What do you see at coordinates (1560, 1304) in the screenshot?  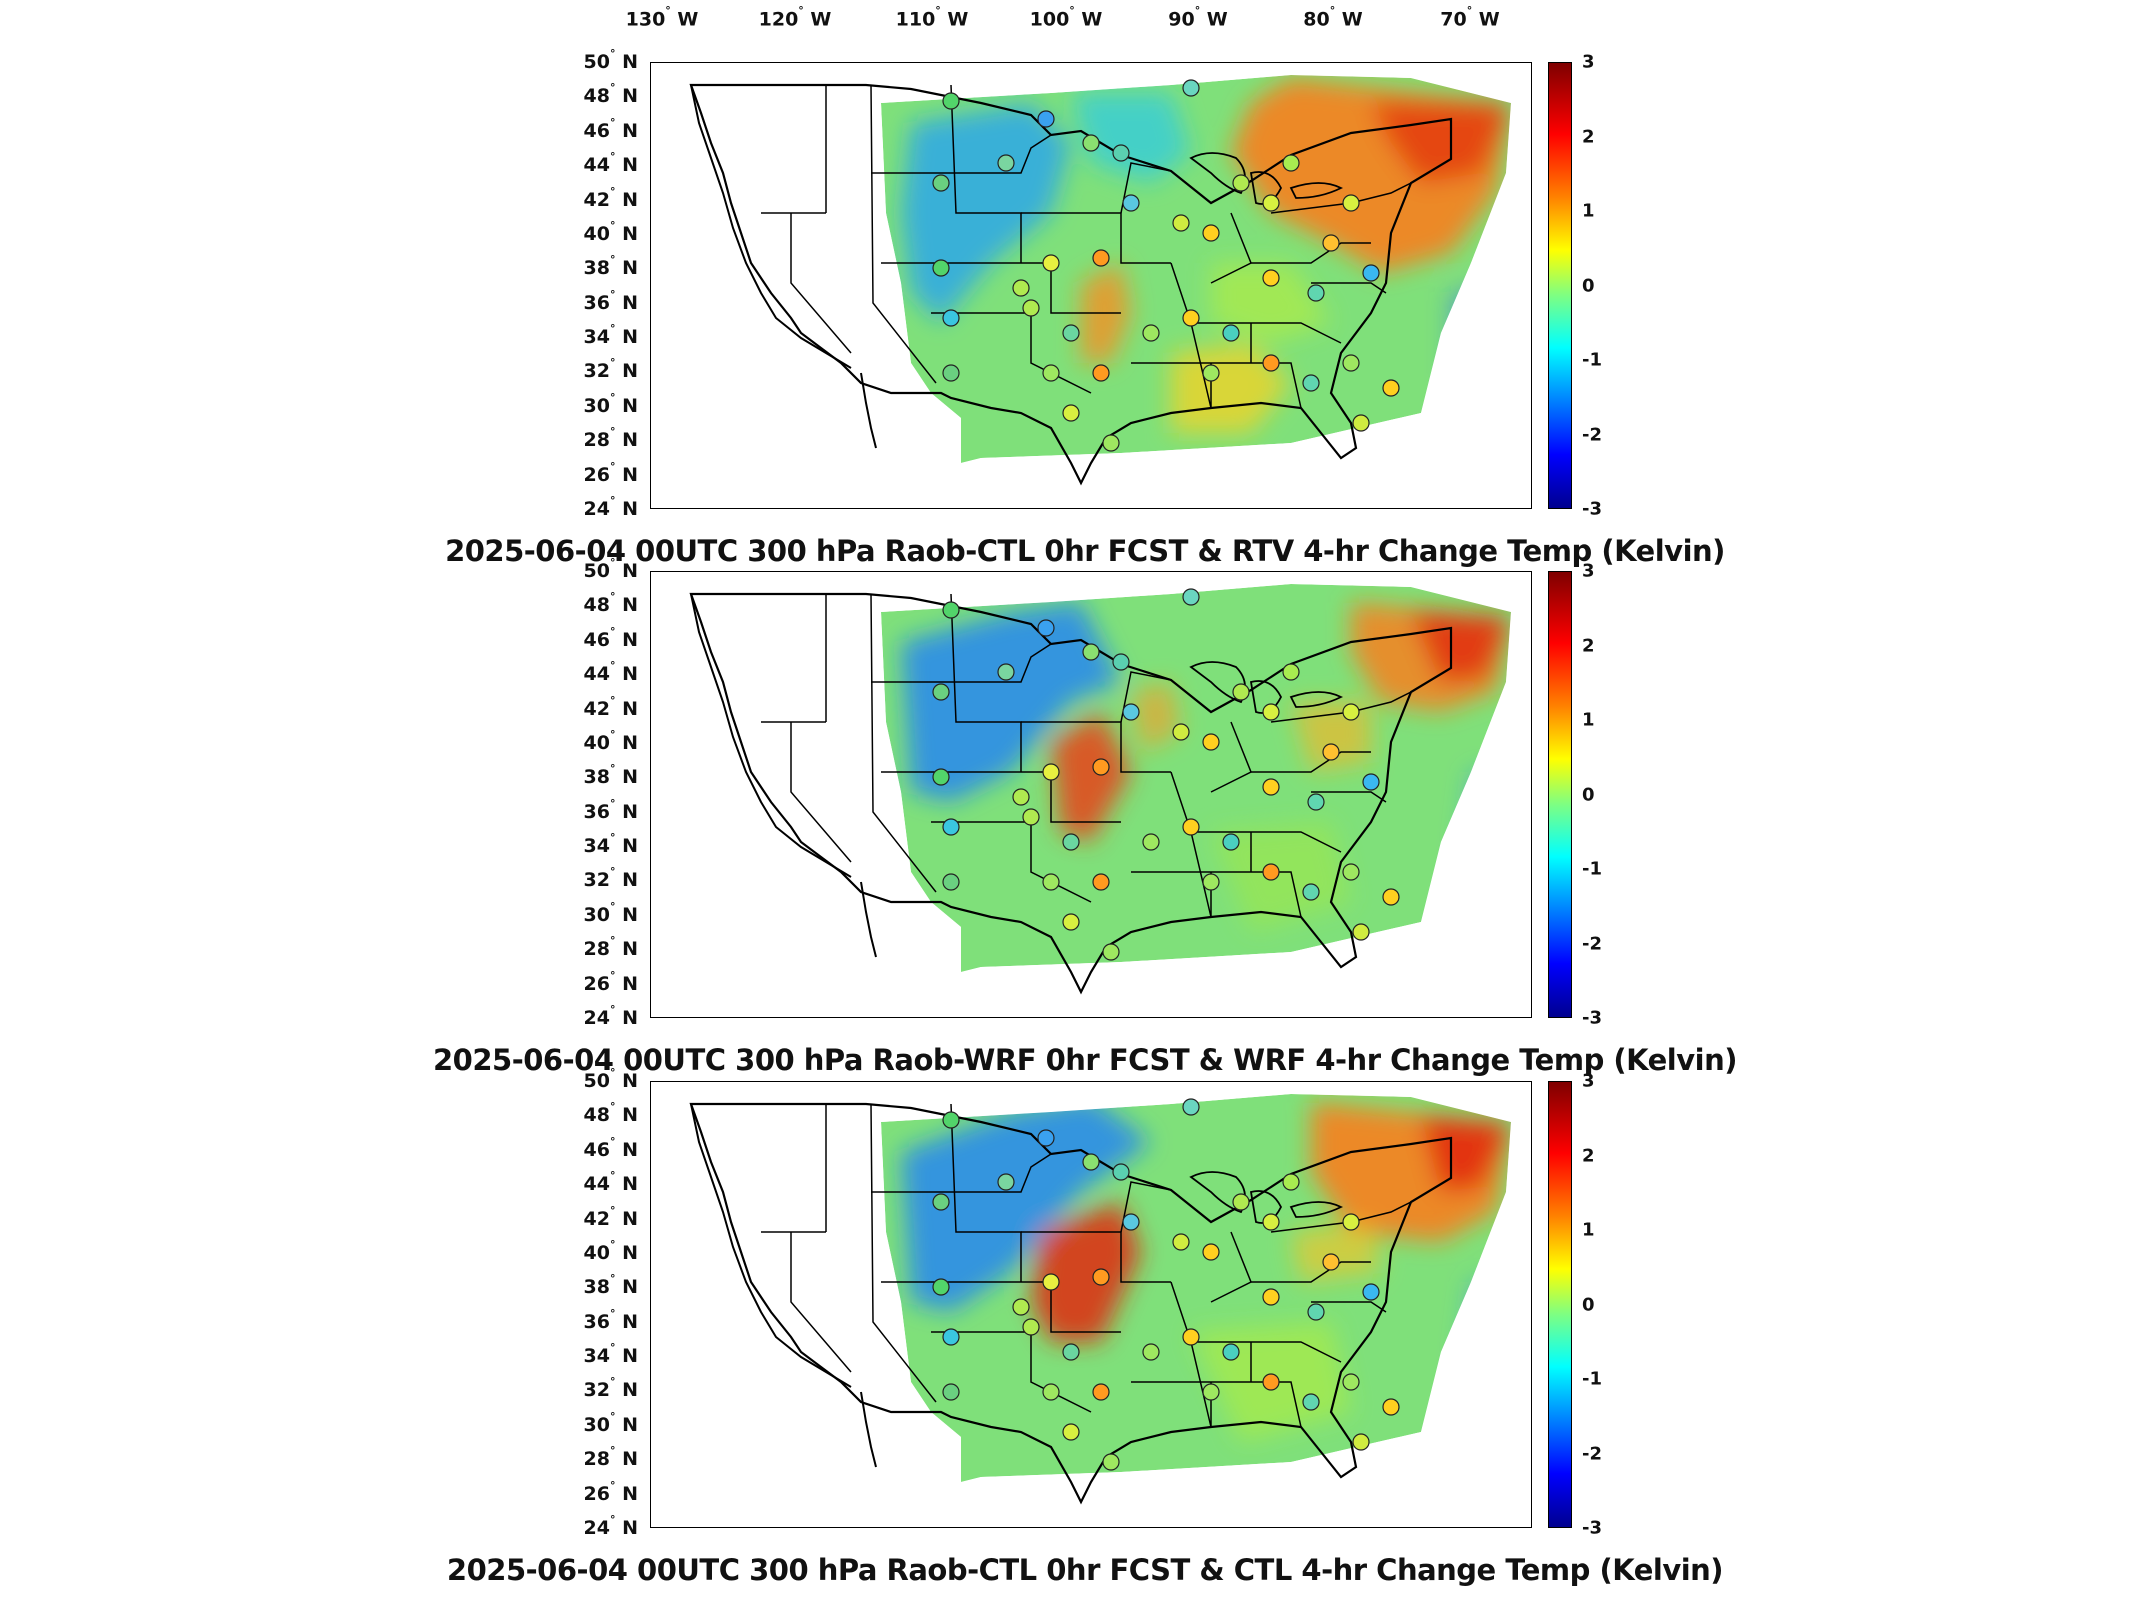 I see `colorbar` at bounding box center [1560, 1304].